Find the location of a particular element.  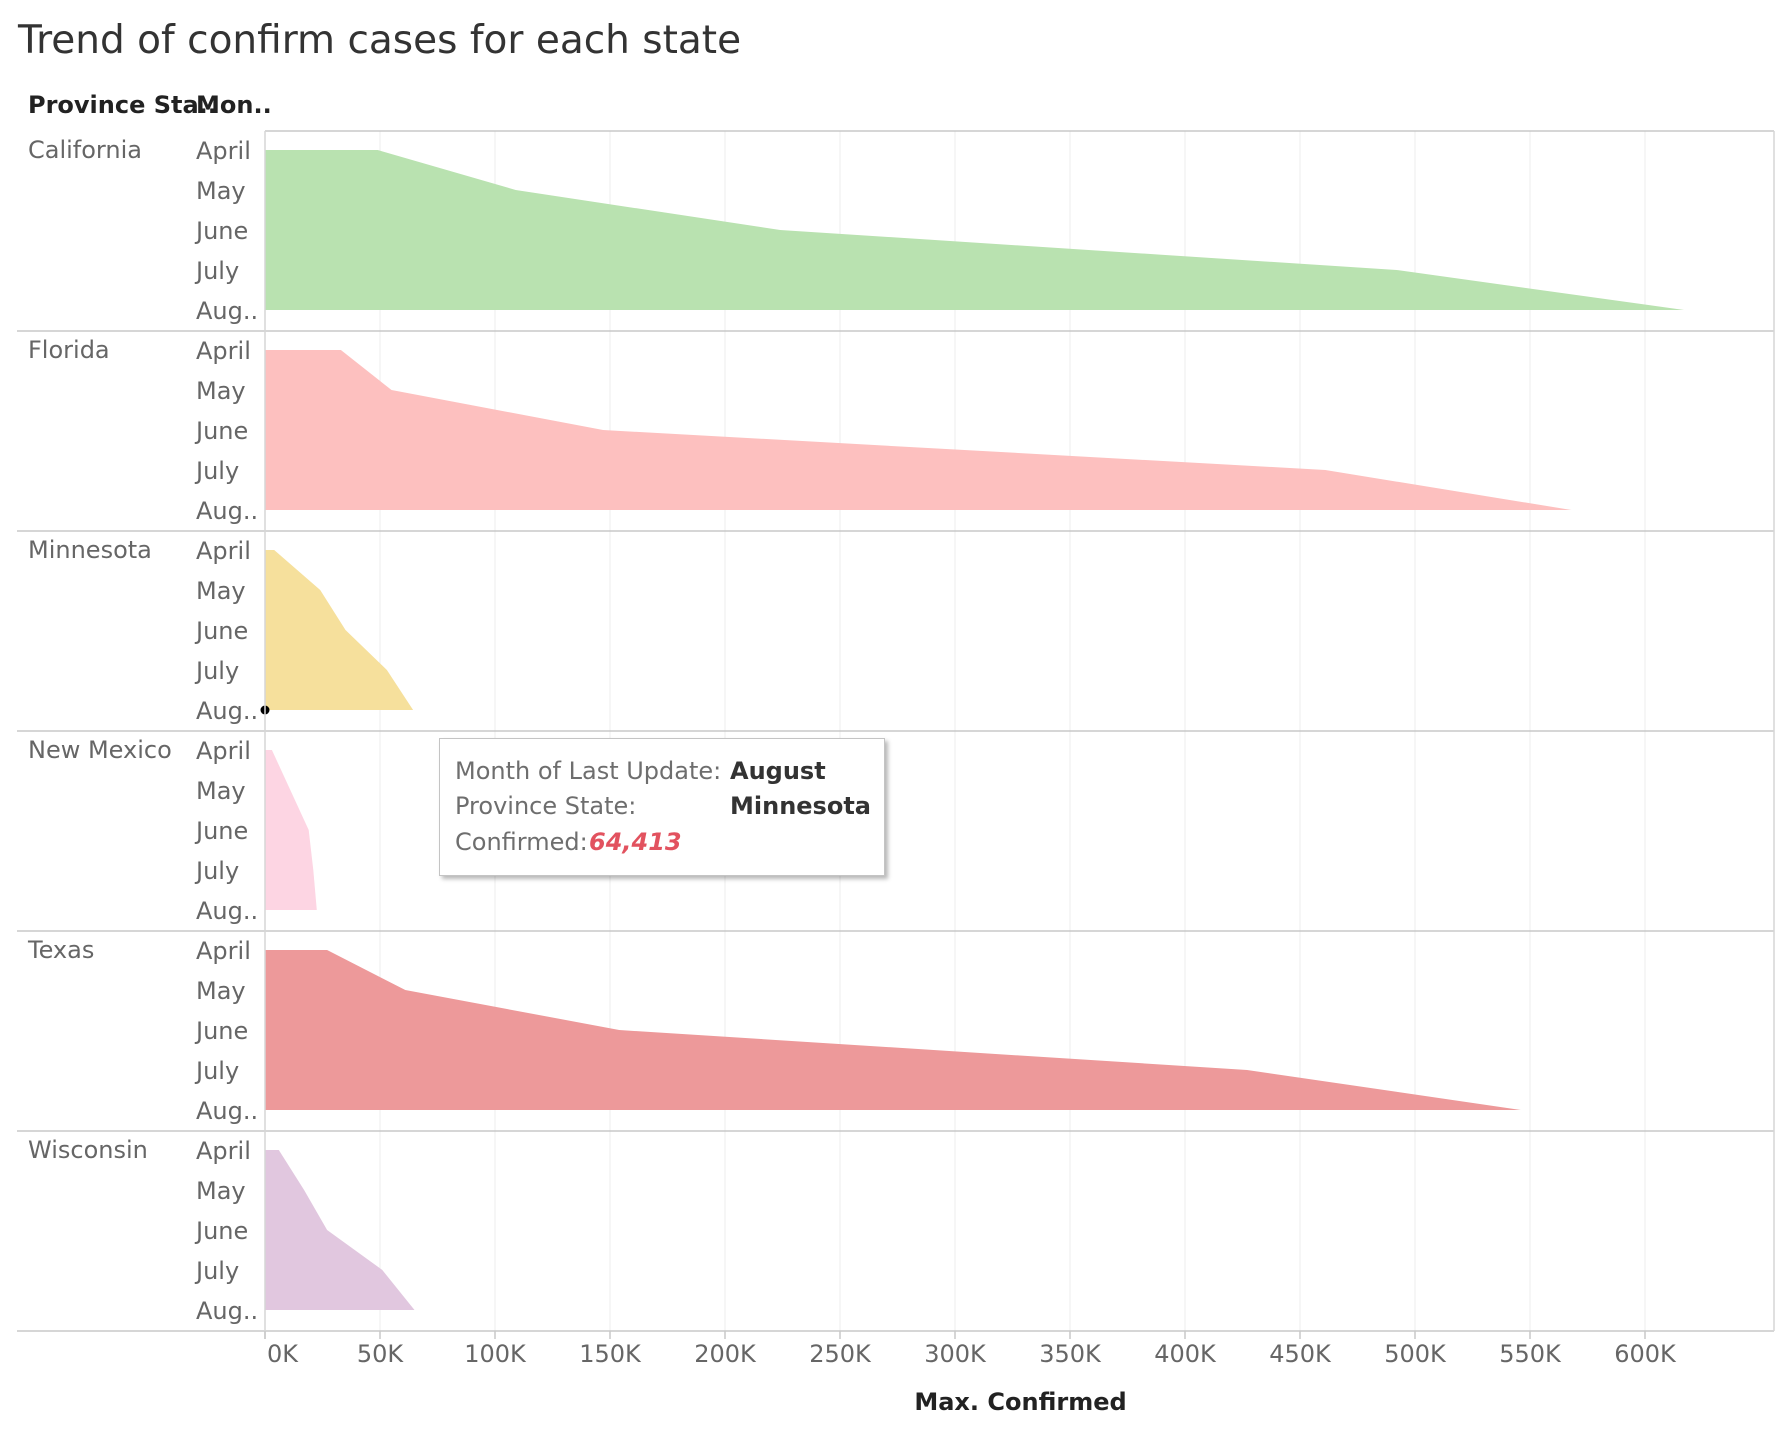

area-california is located at coordinates (975, 230).